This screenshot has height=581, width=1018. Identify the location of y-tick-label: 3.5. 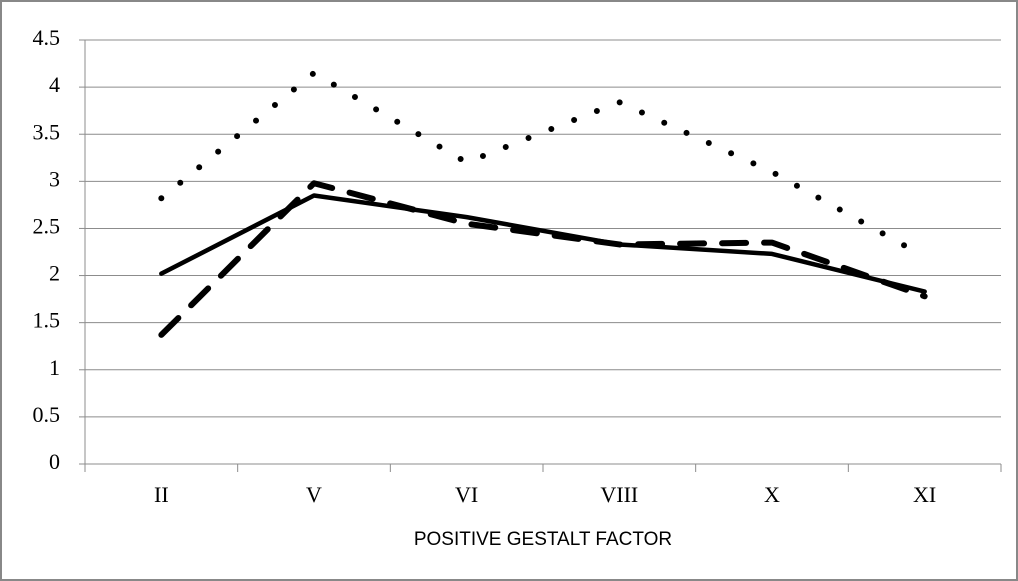
(47, 131).